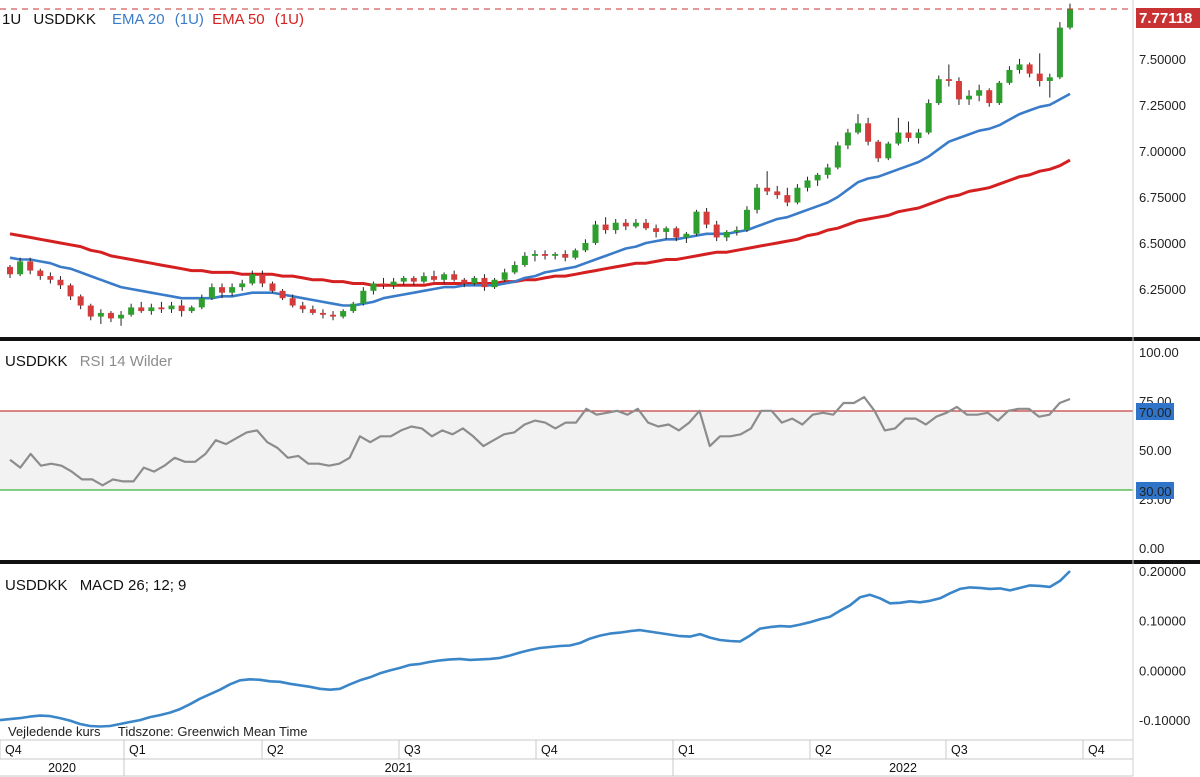 This screenshot has height=777, width=1200. Describe the element at coordinates (238, 19) in the screenshot. I see `ema50-legend-label: EMA 50` at that location.